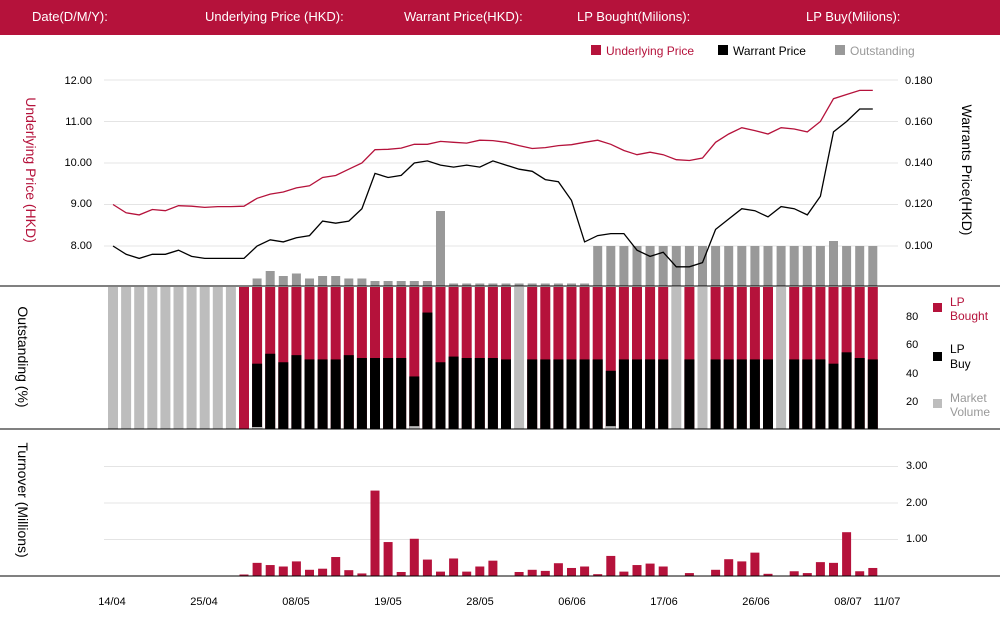 The height and width of the screenshot is (620, 1000). Describe the element at coordinates (887, 602) in the screenshot. I see `x-tick: 11/07` at that location.